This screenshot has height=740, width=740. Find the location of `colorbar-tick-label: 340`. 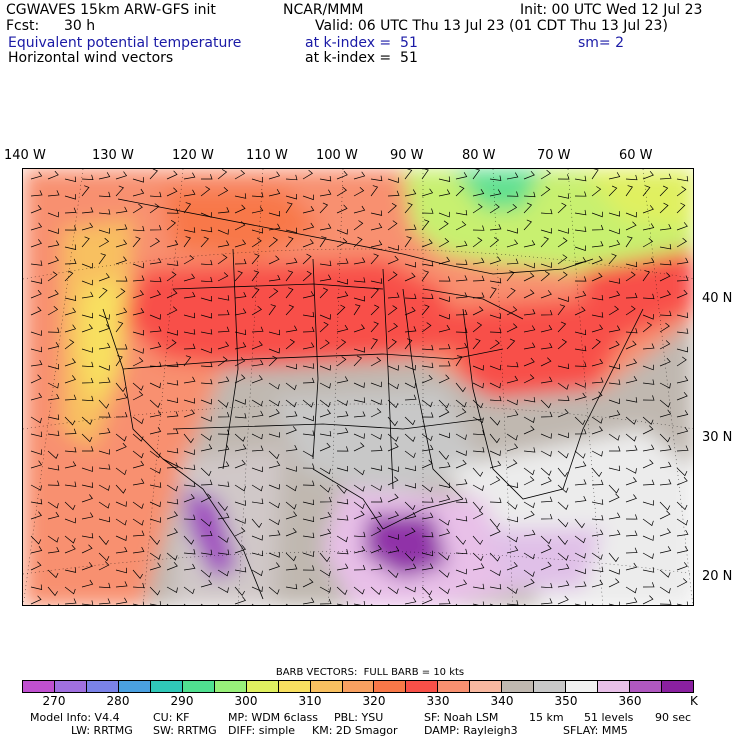

colorbar-tick-label: 340 is located at coordinates (502, 701).